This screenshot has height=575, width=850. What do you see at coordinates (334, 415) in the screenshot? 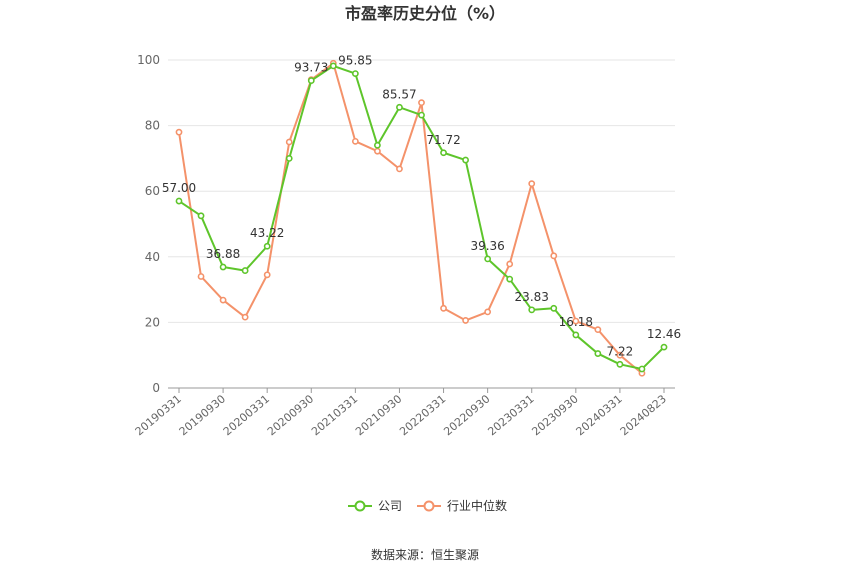
I see `x-tick-label: 20210331` at bounding box center [334, 415].